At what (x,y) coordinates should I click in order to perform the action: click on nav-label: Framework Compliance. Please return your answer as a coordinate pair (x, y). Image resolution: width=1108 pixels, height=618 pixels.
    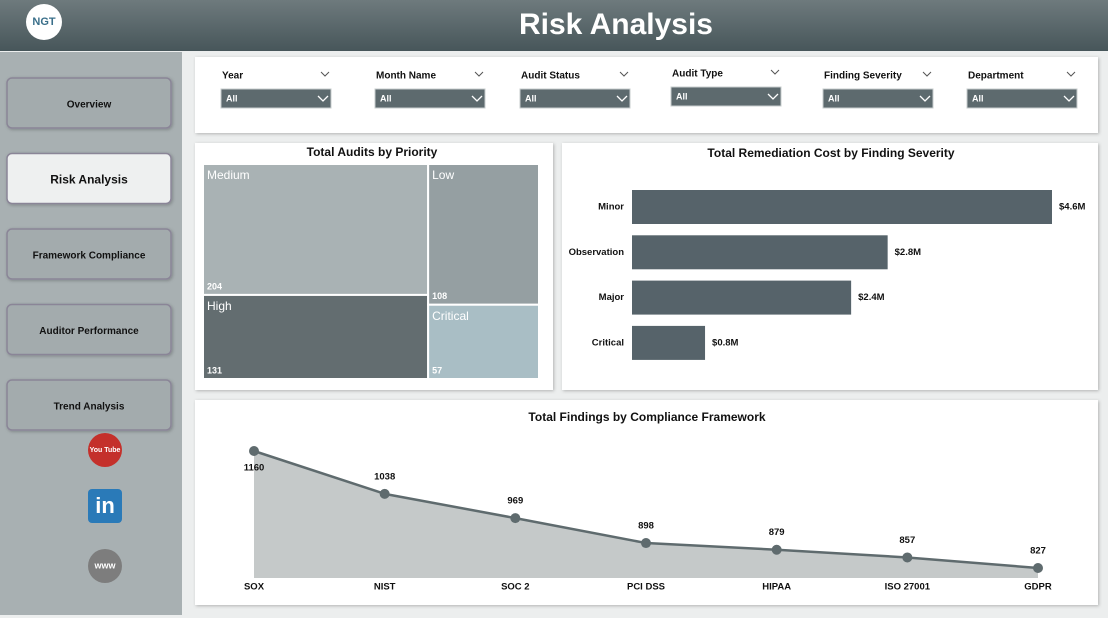
    Looking at the image, I should click on (89, 256).